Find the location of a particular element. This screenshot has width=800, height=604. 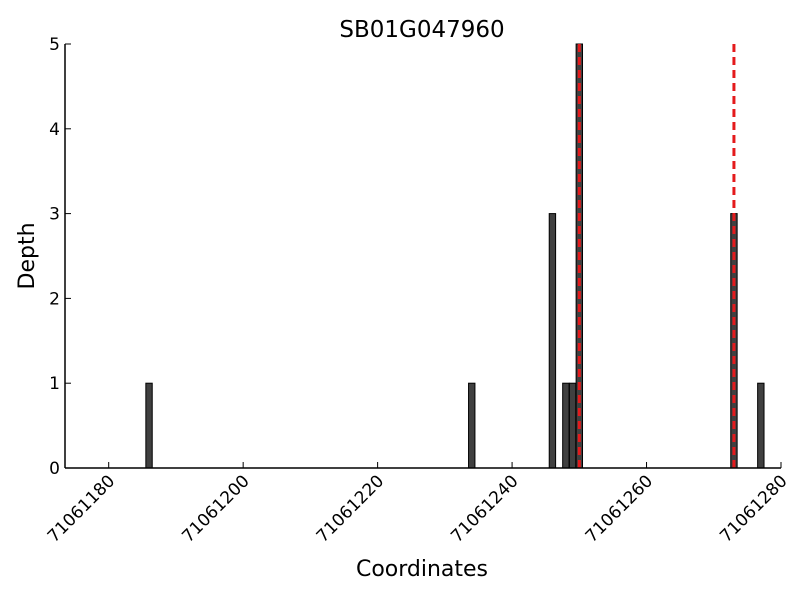

y-tick-label: 2 is located at coordinates (54, 299).